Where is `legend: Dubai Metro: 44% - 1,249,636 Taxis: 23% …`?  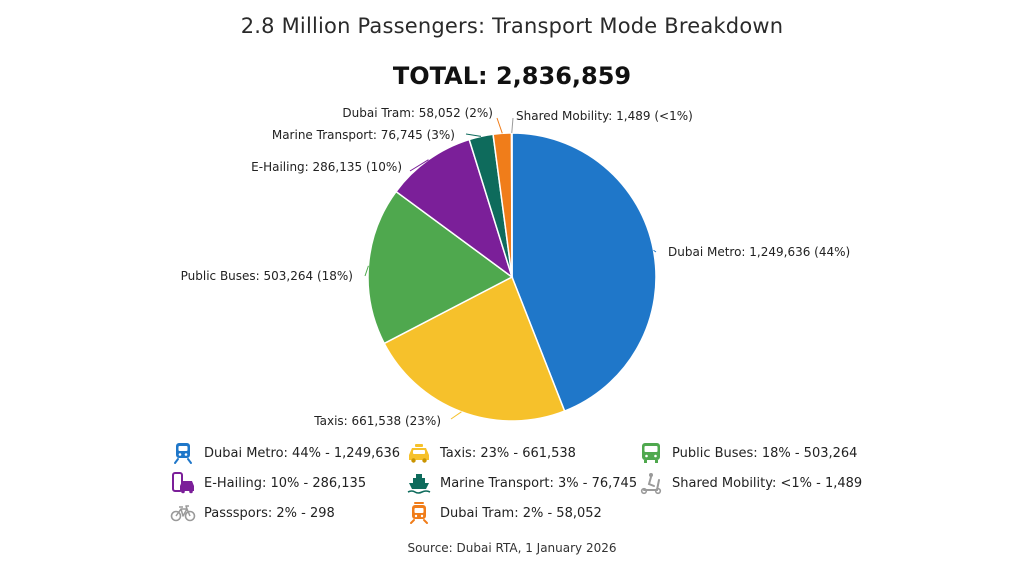
legend: Dubai Metro: 44% - 1,249,636 Taxis: 23% … is located at coordinates (530, 483).